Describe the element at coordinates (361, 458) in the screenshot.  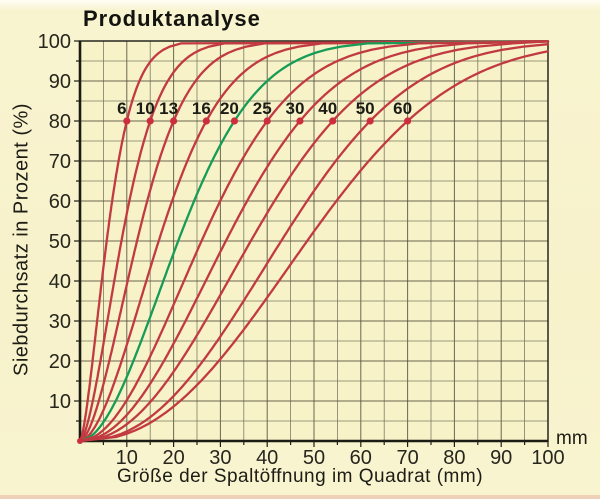
I see `x-tick-label: 60` at that location.